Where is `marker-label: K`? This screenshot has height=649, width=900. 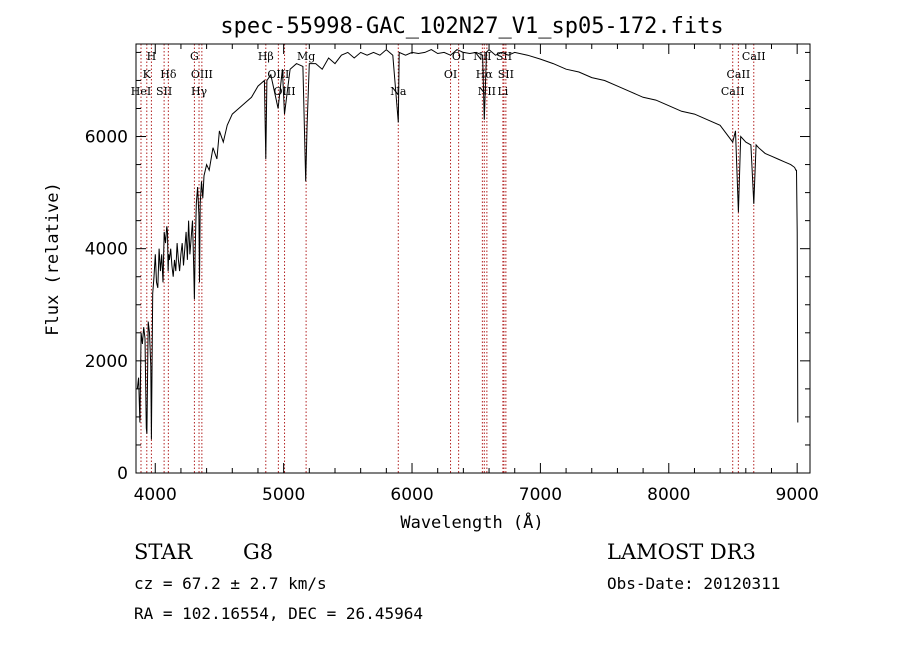
marker-label: K is located at coordinates (147, 74).